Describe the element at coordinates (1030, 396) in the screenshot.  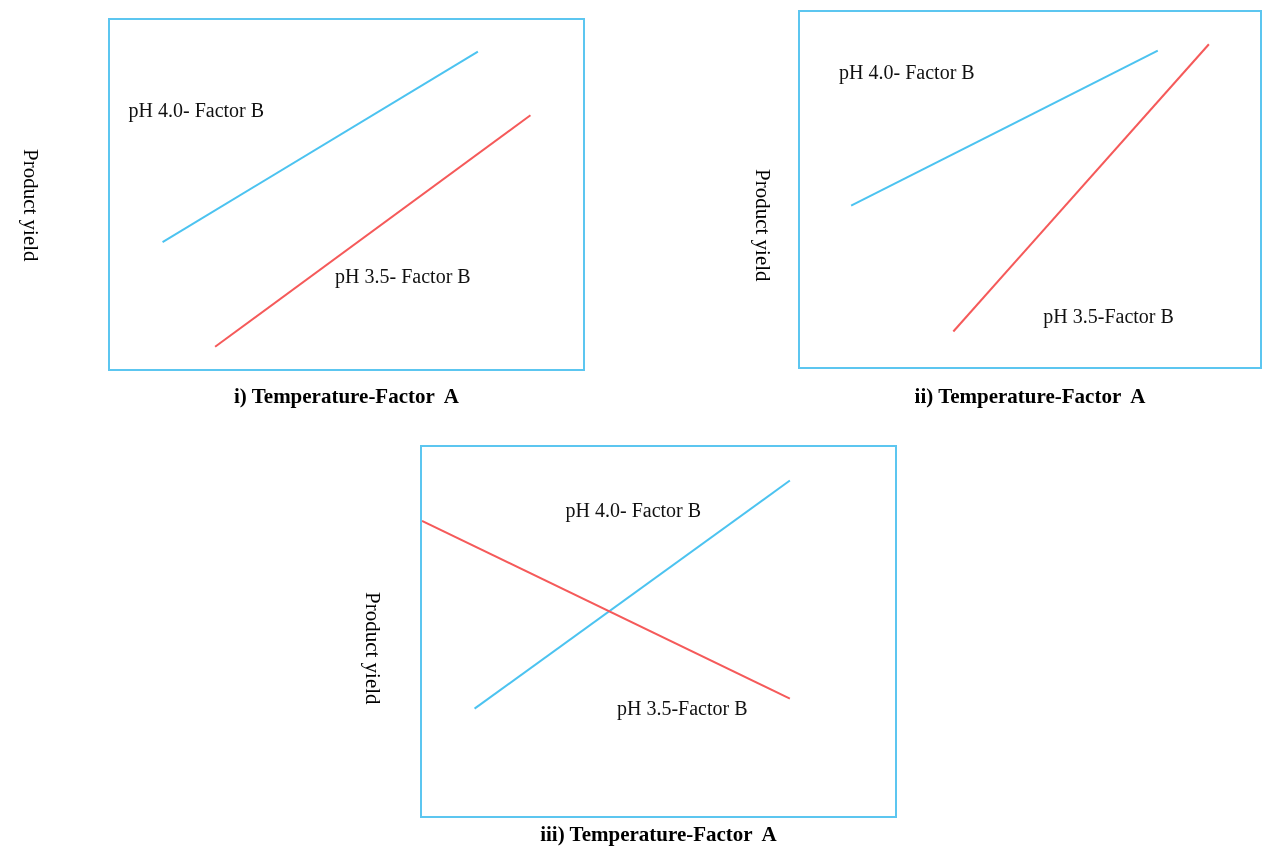
I see `x-axis-title: ii) Temperature-Factor A` at that location.